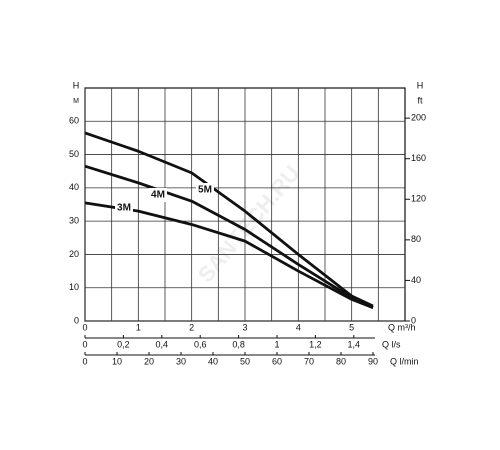 The image size is (500, 450). What do you see at coordinates (413, 320) in the screenshot?
I see `y2-tick-label: 0` at bounding box center [413, 320].